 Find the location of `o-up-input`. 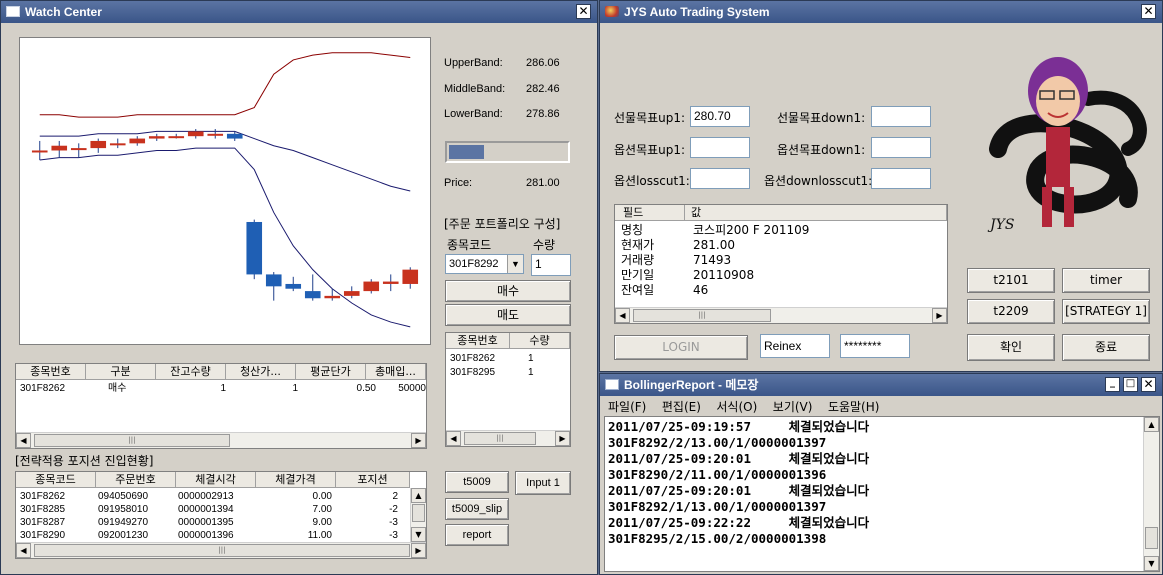

o-up-input is located at coordinates (720, 147).